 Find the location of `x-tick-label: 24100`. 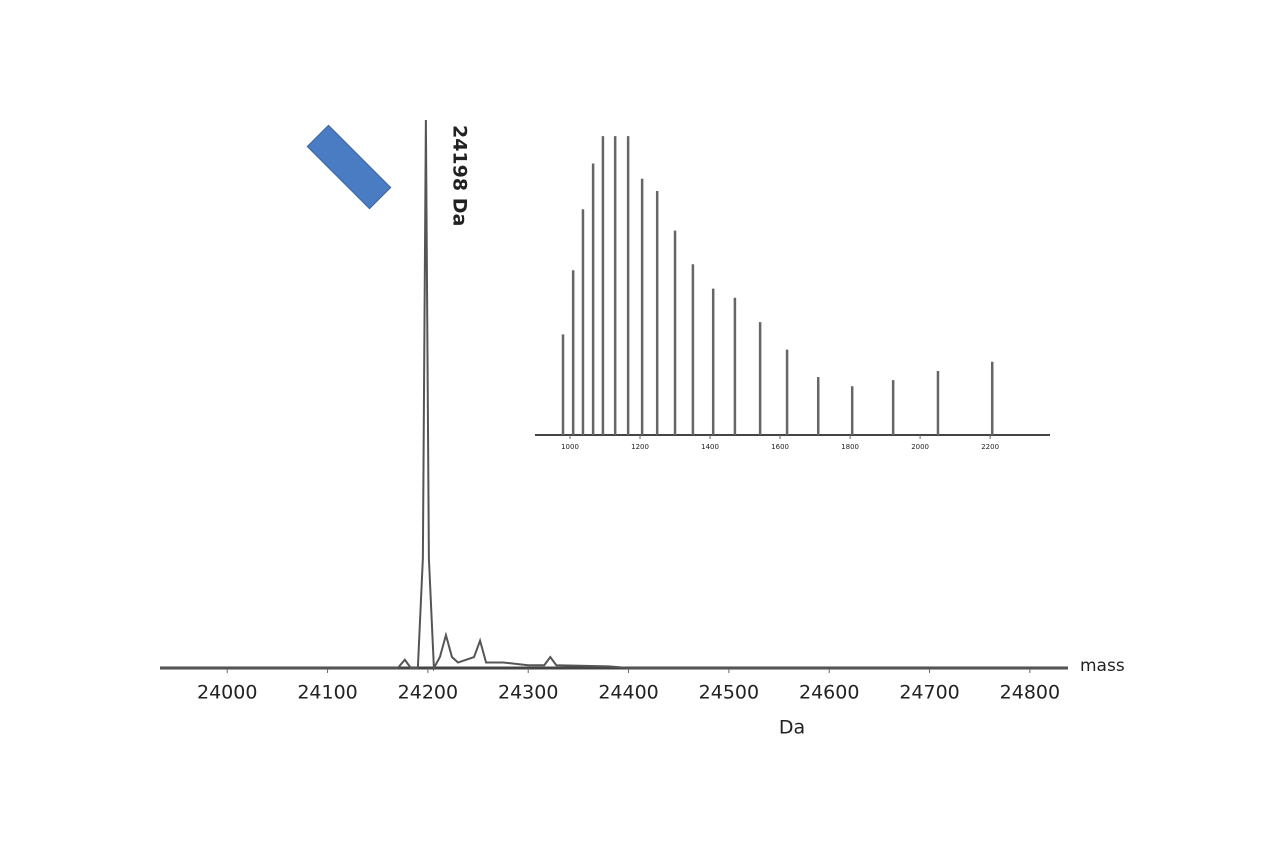

x-tick-label: 24100 is located at coordinates (327, 693).